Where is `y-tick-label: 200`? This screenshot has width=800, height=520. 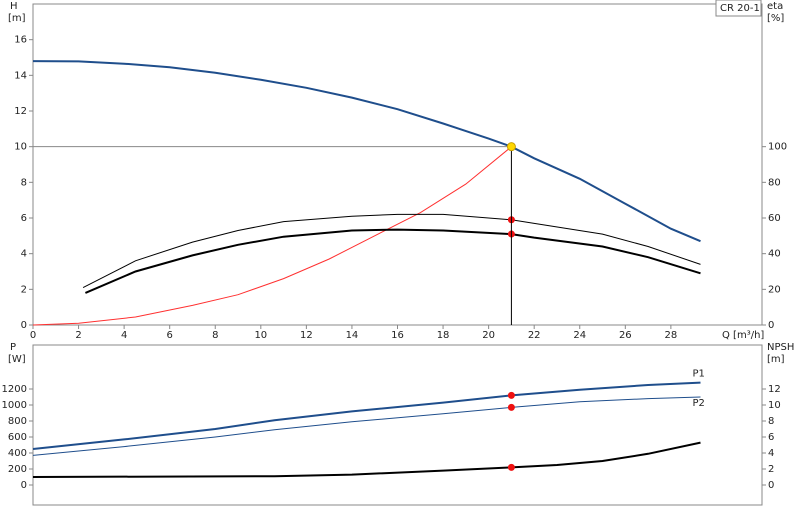
y-tick-label: 200 is located at coordinates (17, 469).